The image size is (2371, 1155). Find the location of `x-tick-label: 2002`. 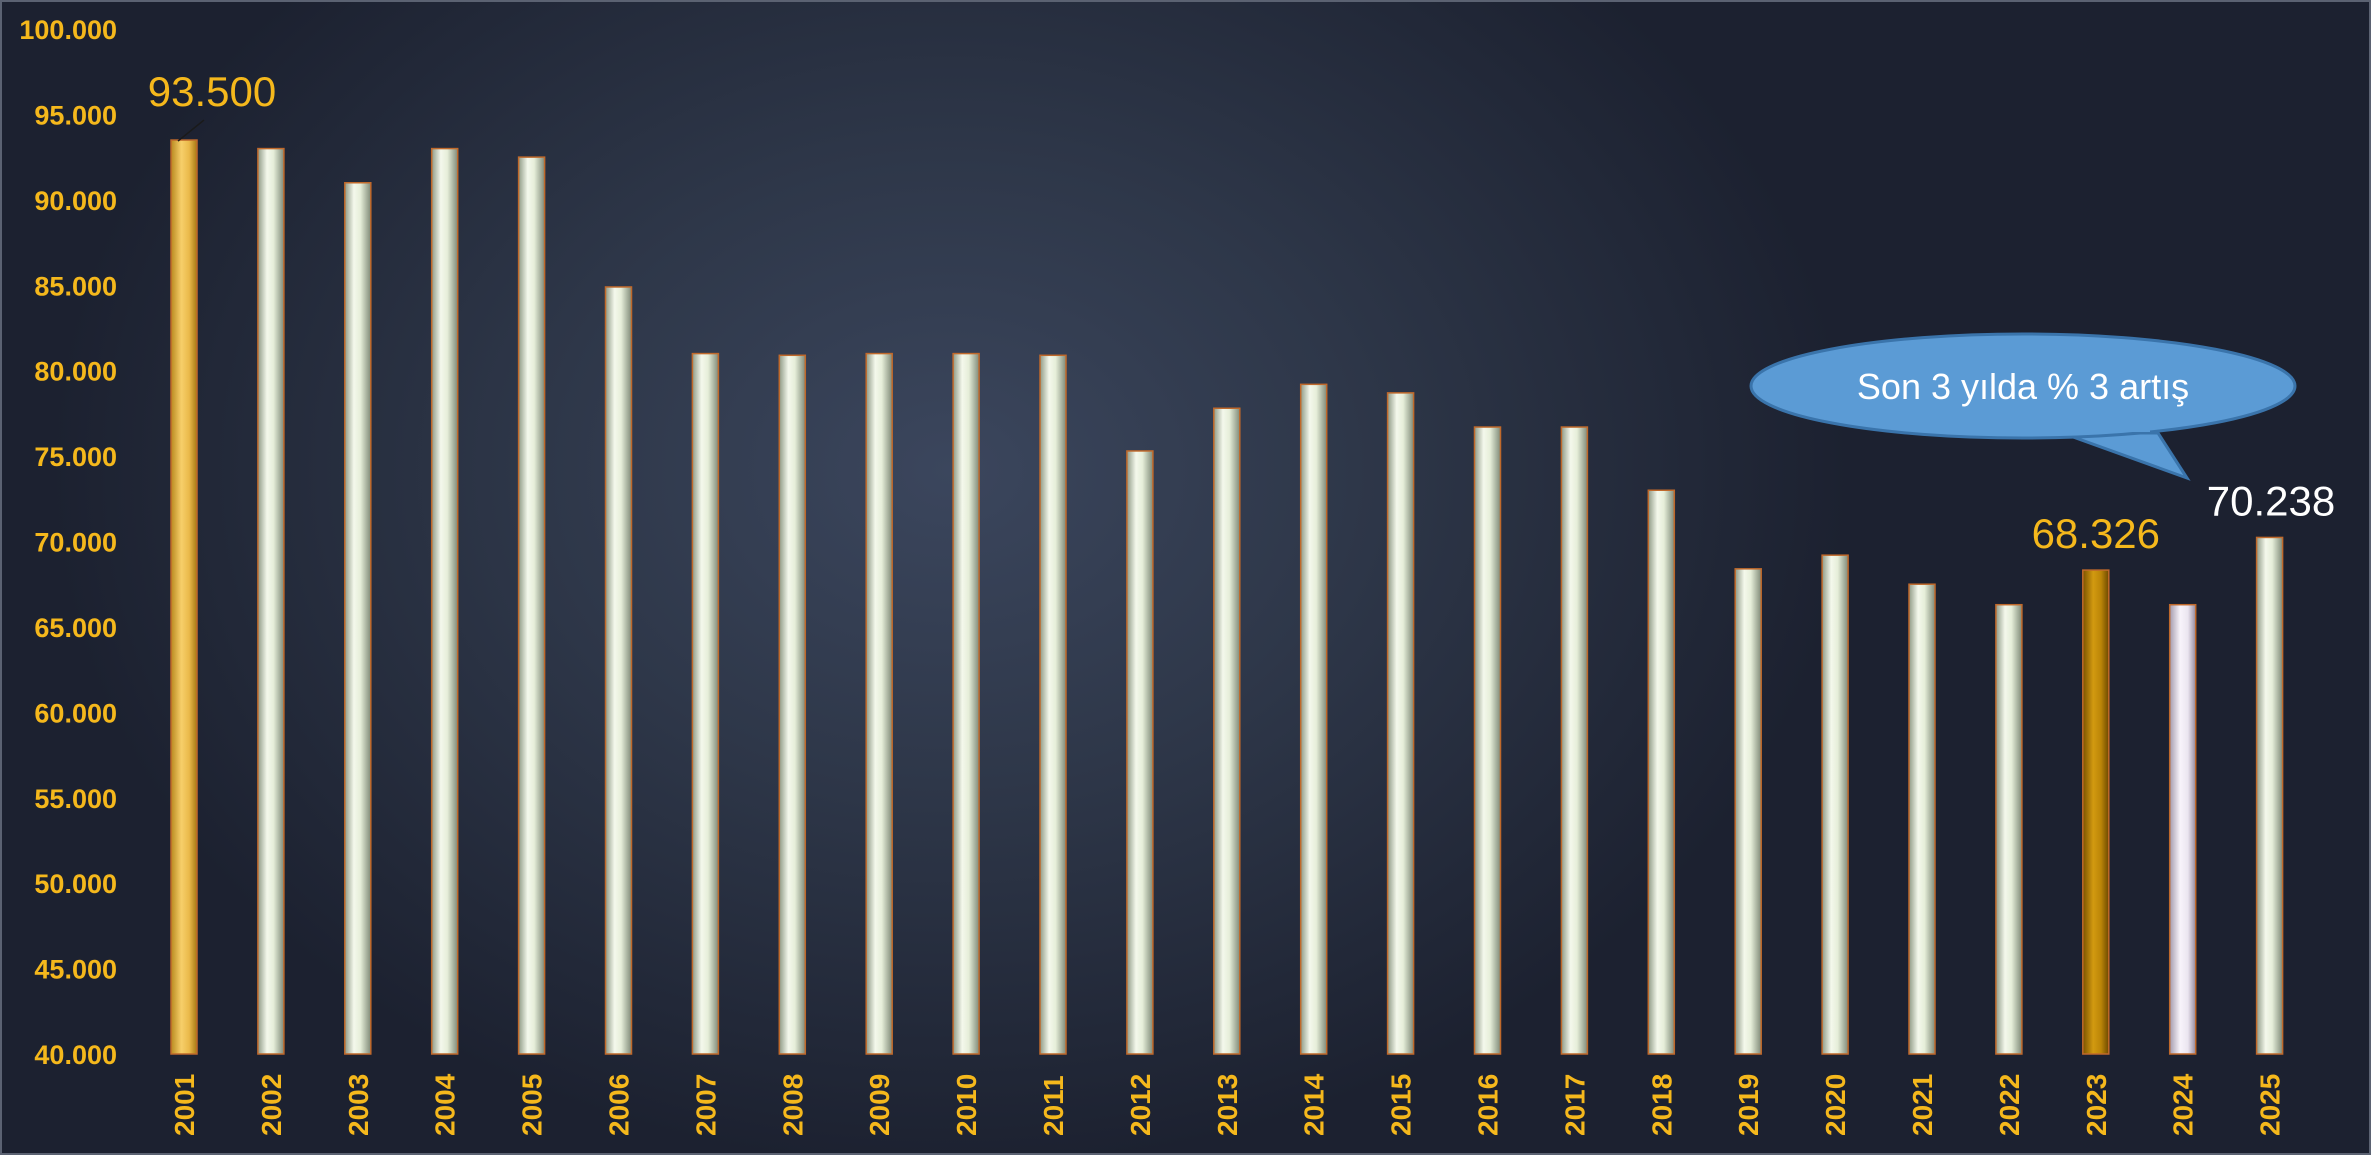

x-tick-label: 2002 is located at coordinates (271, 1105).